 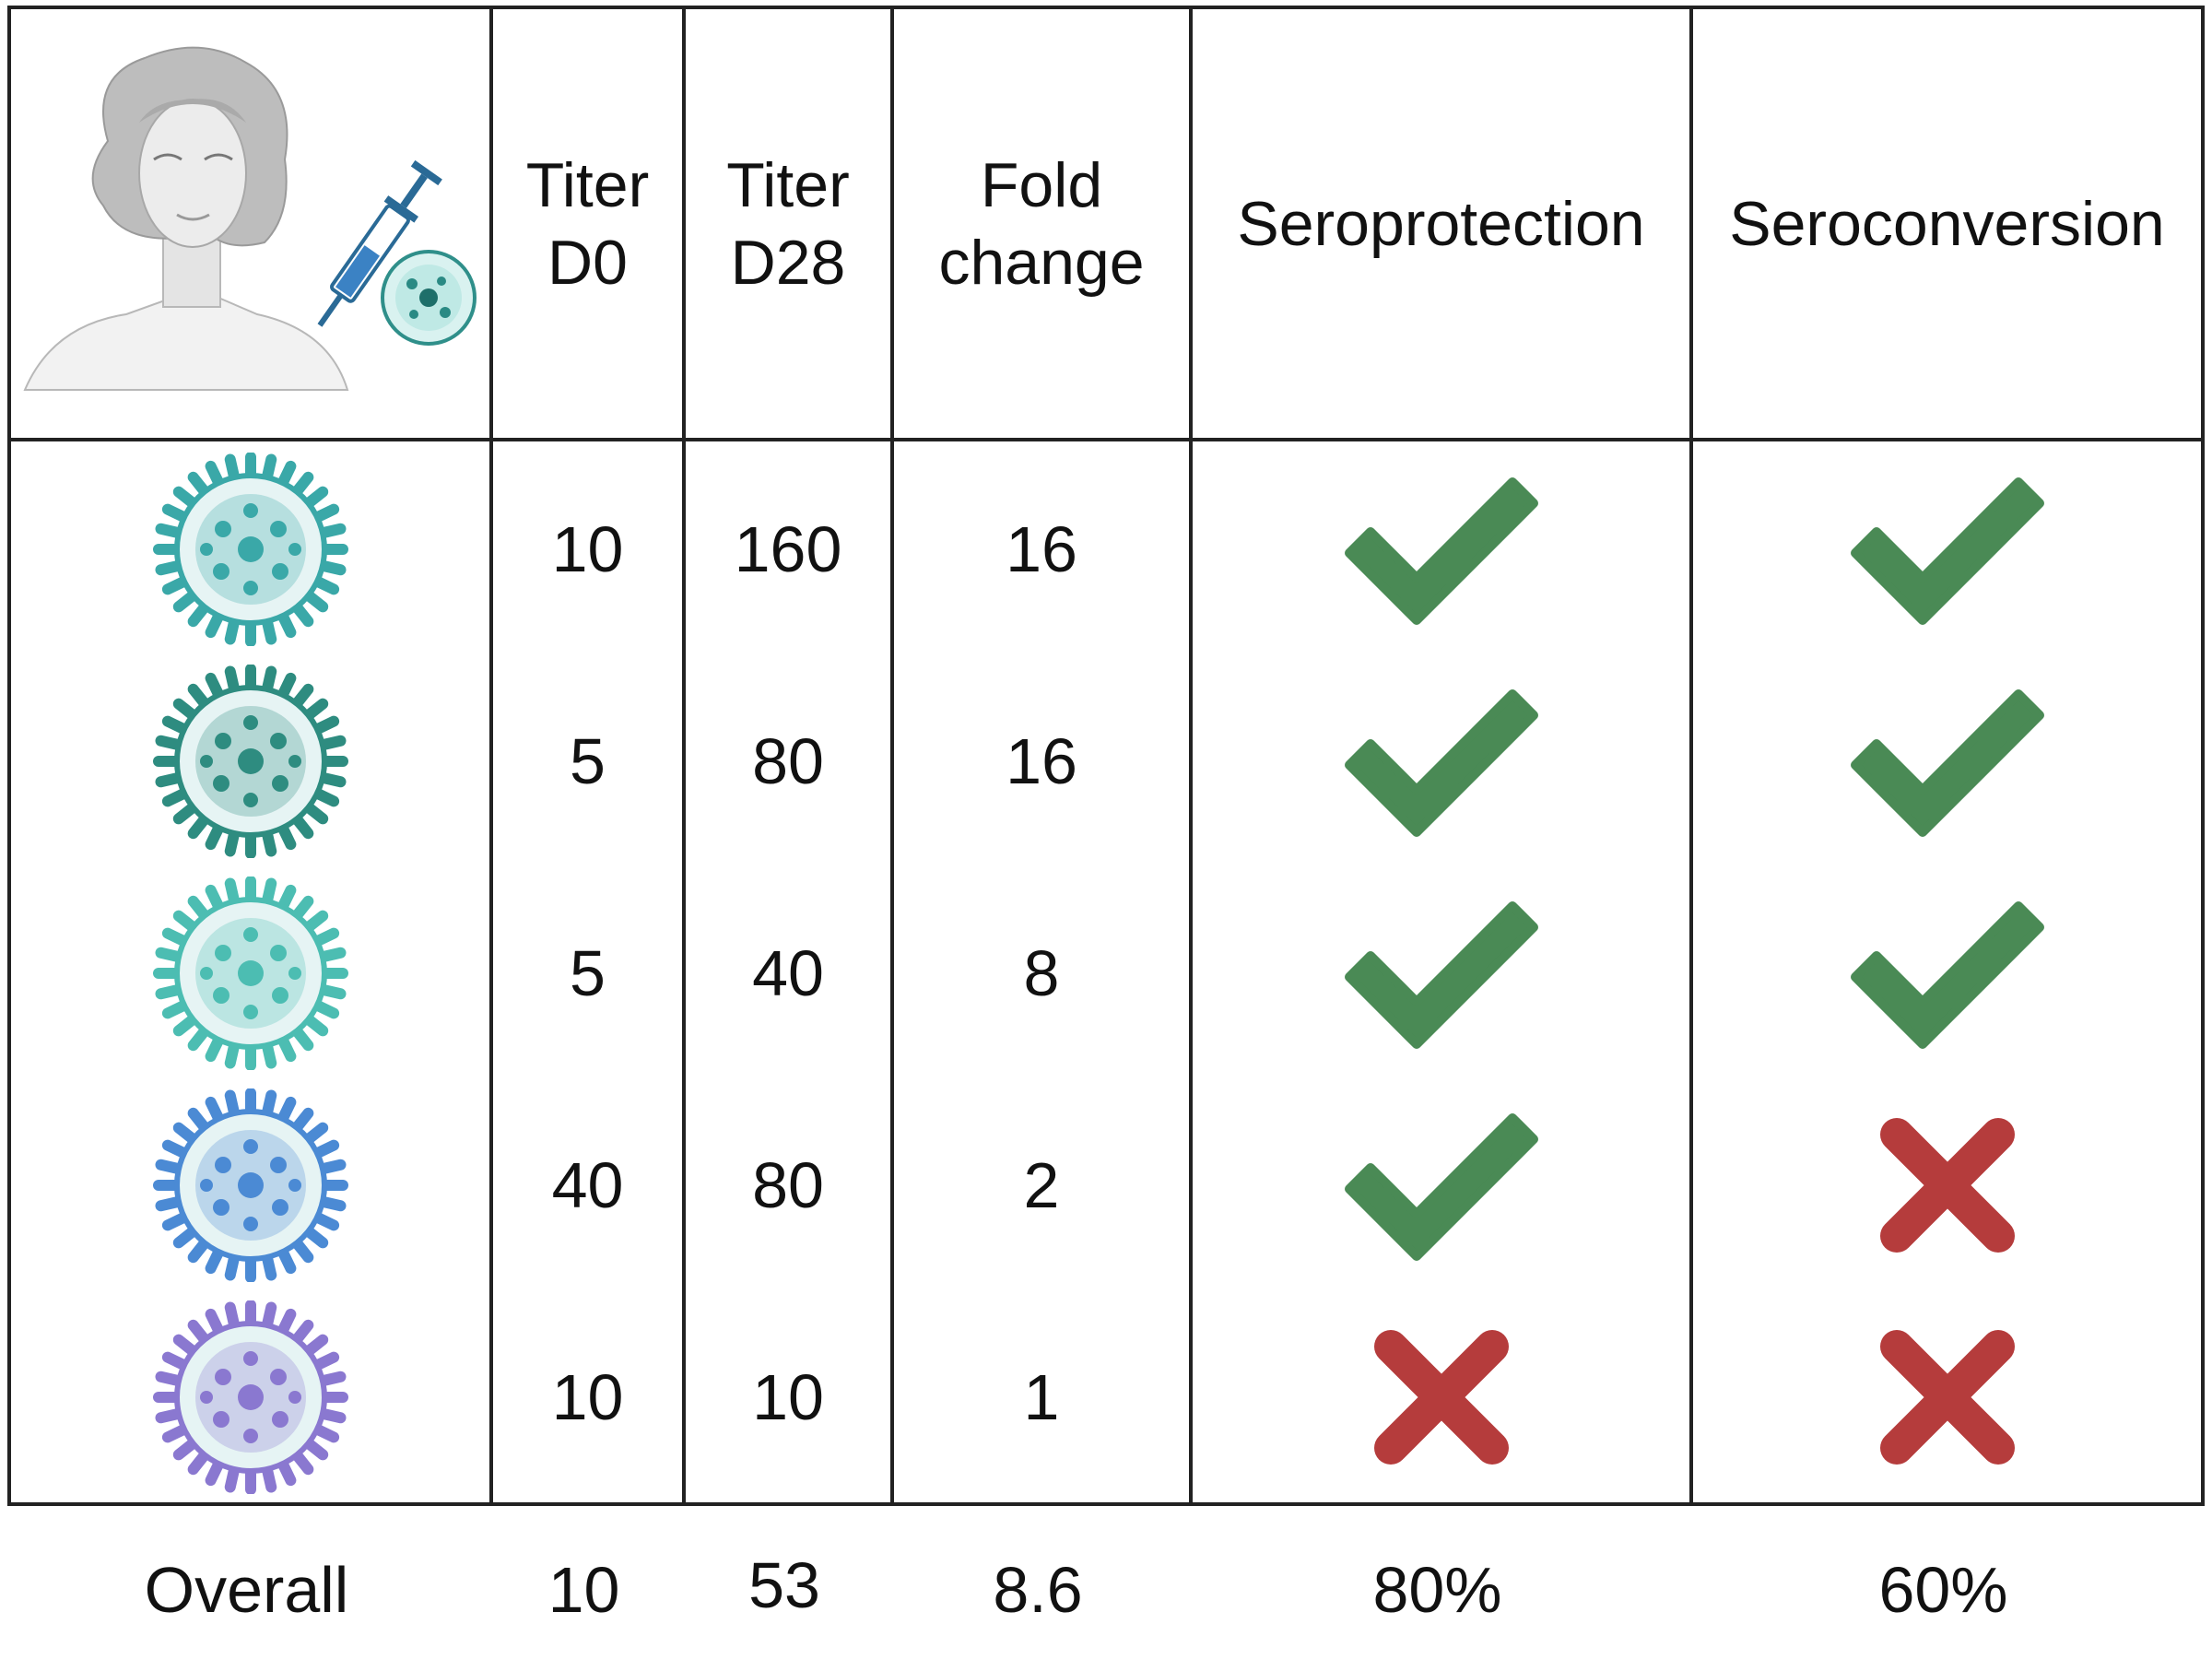 I want to click on footer-titer-d0: 10, so click(x=583, y=1590).